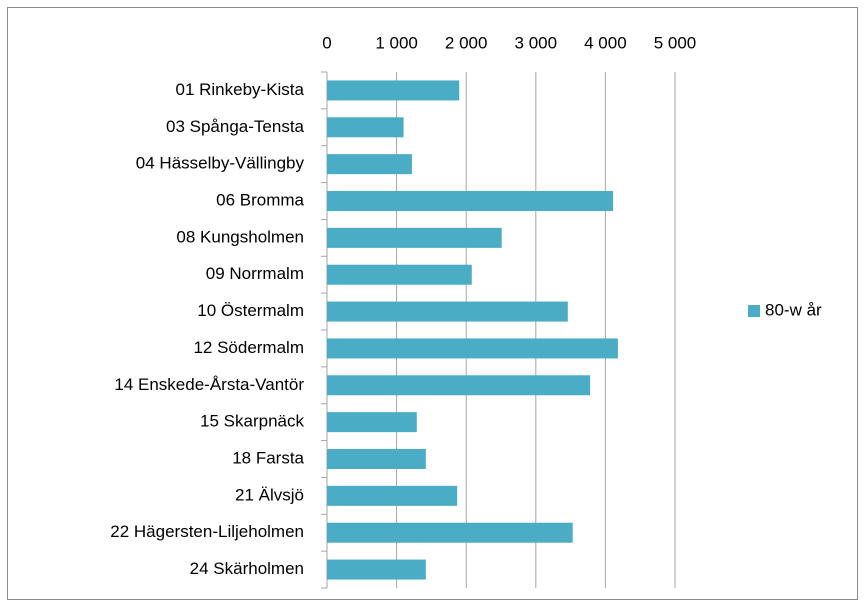  What do you see at coordinates (207, 531) in the screenshot?
I see `y-tick-label: 22 Hägersten-Liljeholmen` at bounding box center [207, 531].